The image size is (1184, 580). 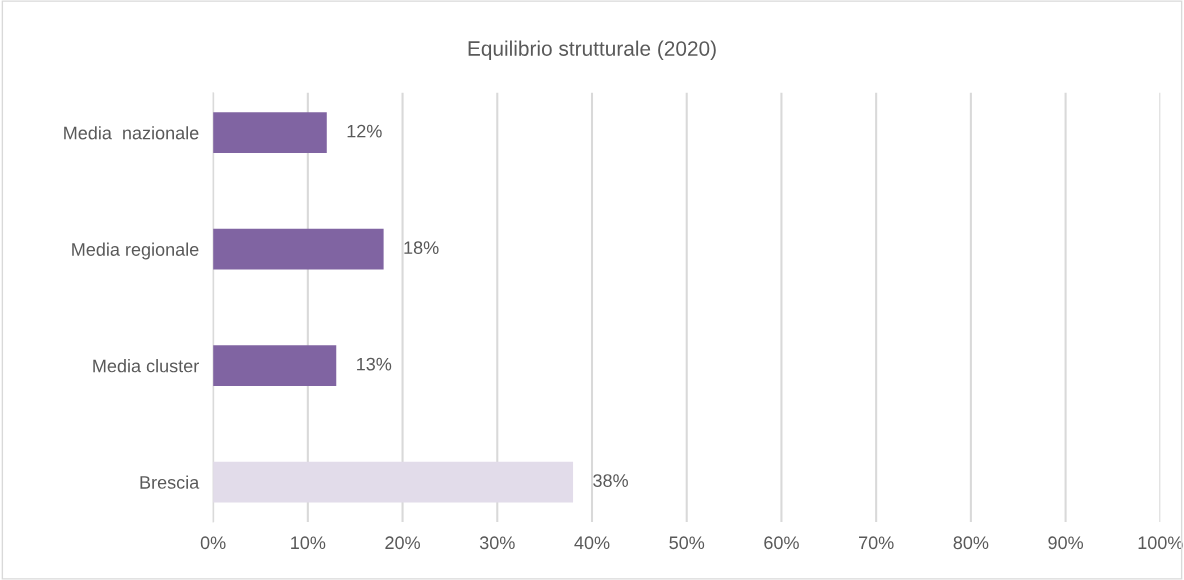 What do you see at coordinates (497, 543) in the screenshot?
I see `x-tick-label: 30%` at bounding box center [497, 543].